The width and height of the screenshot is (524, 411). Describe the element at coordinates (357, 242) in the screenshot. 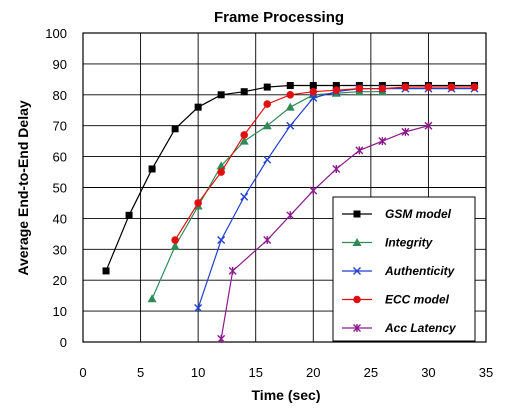

I see `legend-marker-integrity` at that location.